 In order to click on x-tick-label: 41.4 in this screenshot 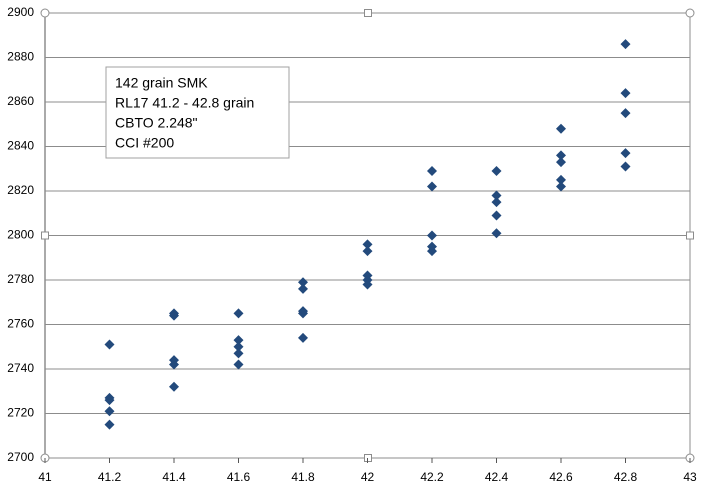, I will do `click(174, 477)`.